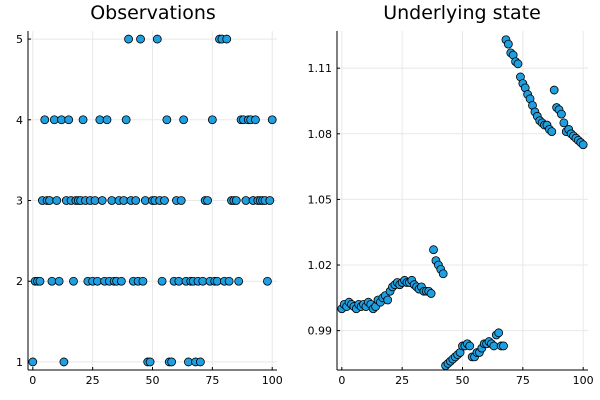 The image size is (600, 400). What do you see at coordinates (462, 13) in the screenshot?
I see `underlying-state-title: Underlying state` at bounding box center [462, 13].